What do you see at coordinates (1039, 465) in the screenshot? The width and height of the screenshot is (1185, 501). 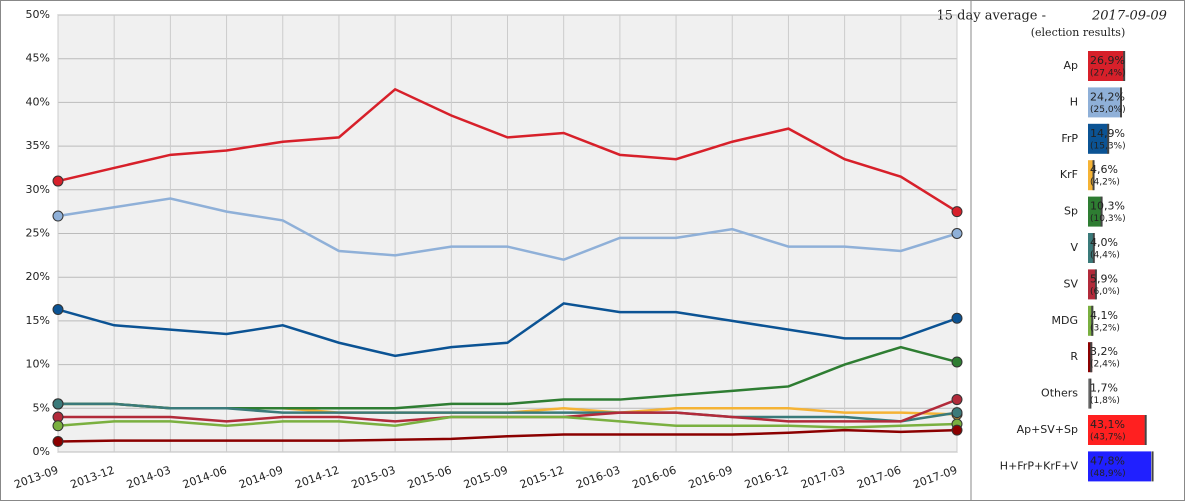 I see `category-label: H+FrP+KrF+V` at bounding box center [1039, 465].